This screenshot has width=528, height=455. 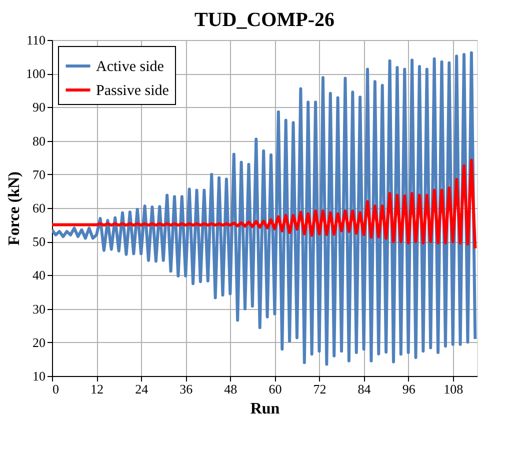 What do you see at coordinates (39, 275) in the screenshot?
I see `y-tick-label: 40` at bounding box center [39, 275].